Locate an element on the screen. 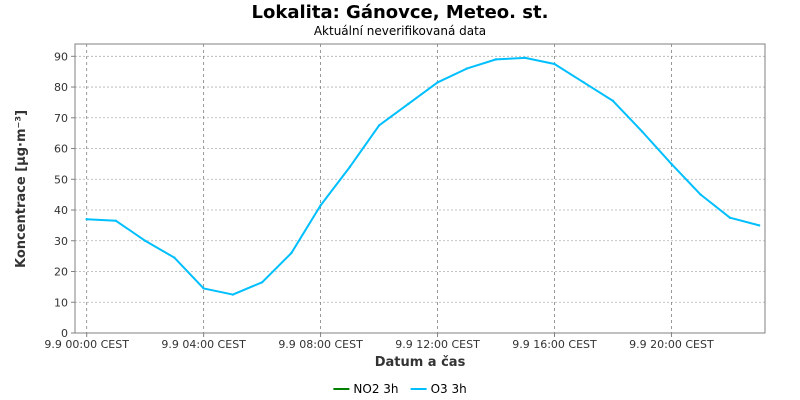 The height and width of the screenshot is (400, 800). legend-item-2: O3 3h is located at coordinates (438, 389).